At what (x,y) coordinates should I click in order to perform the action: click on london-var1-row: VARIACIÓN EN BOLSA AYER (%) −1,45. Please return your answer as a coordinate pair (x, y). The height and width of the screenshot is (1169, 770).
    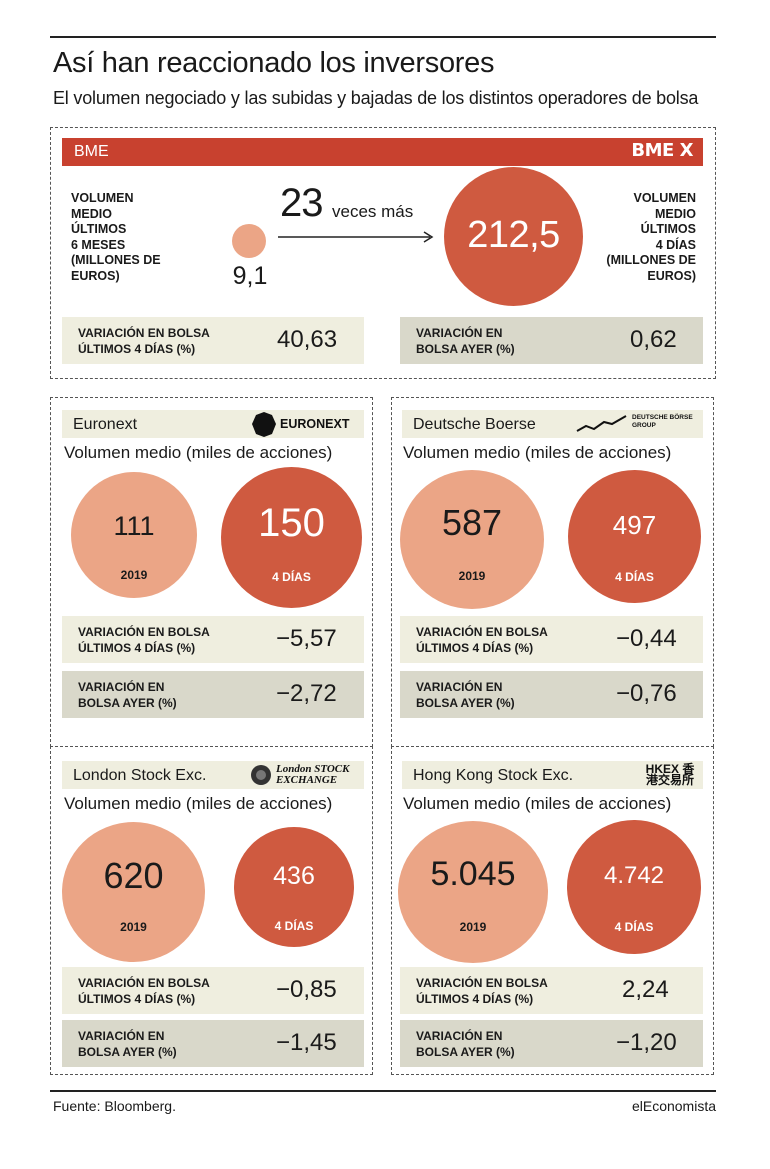
    Looking at the image, I should click on (213, 1043).